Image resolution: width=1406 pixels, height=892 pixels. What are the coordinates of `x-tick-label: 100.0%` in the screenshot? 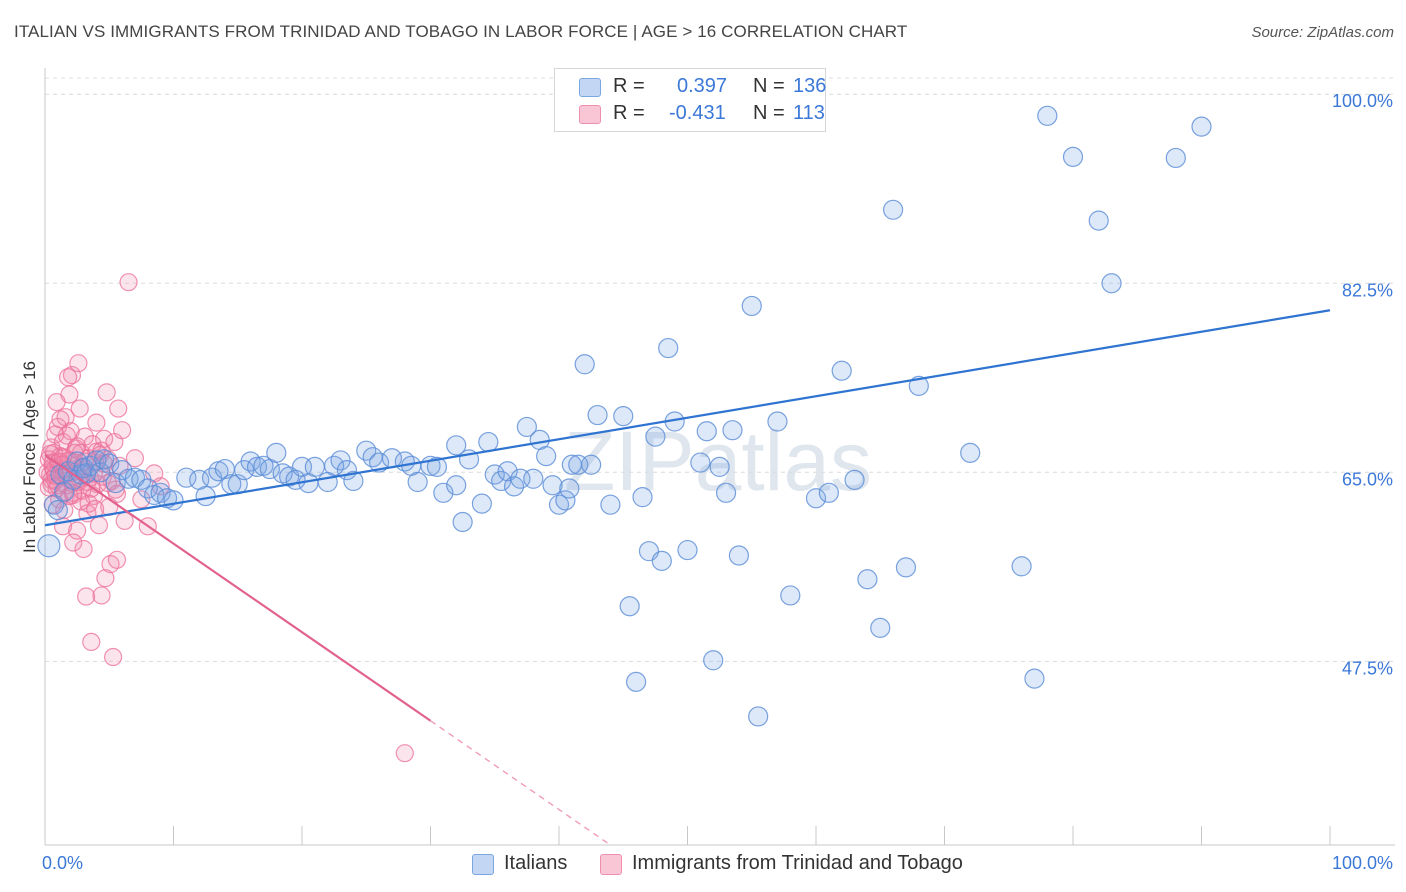 It's located at (1362, 863).